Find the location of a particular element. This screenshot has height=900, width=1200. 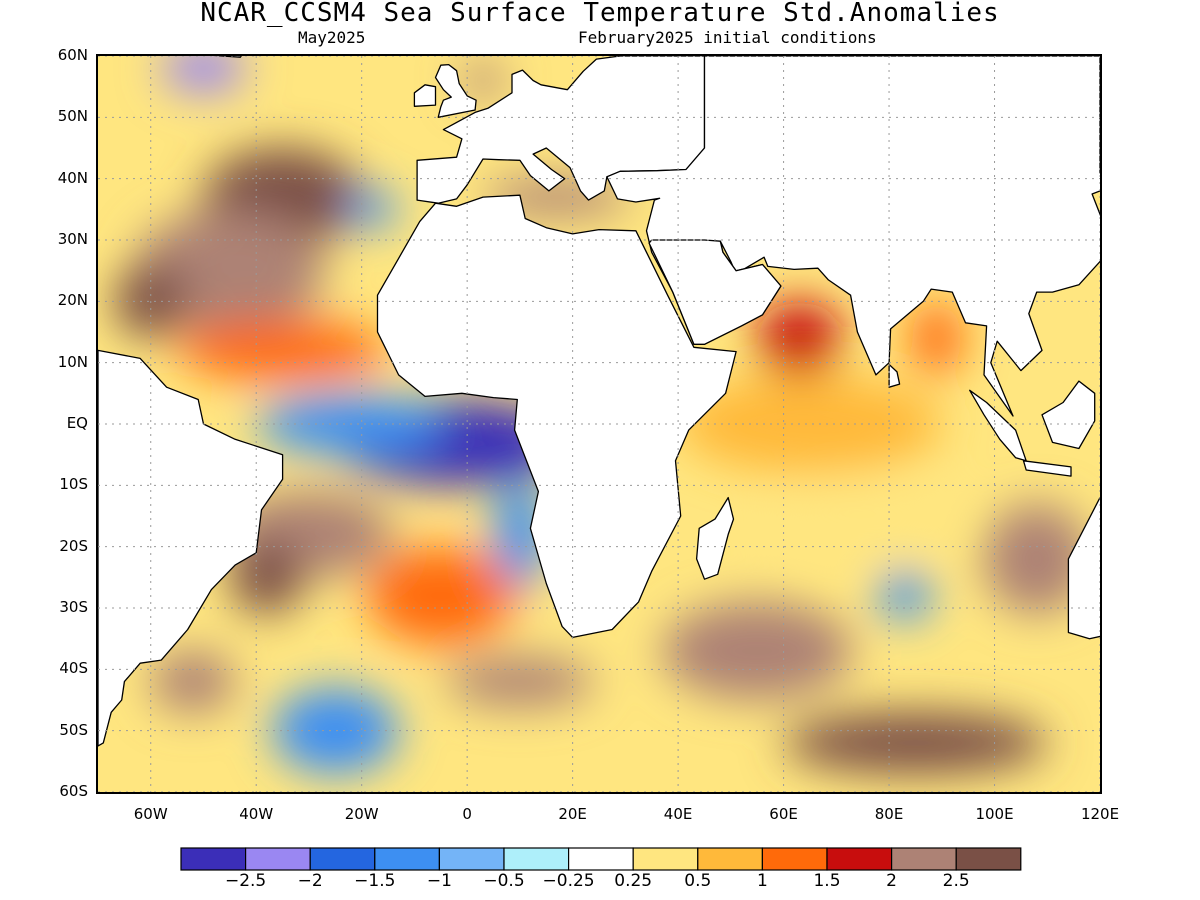

lat-tick-label: 10S is located at coordinates (73, 484).